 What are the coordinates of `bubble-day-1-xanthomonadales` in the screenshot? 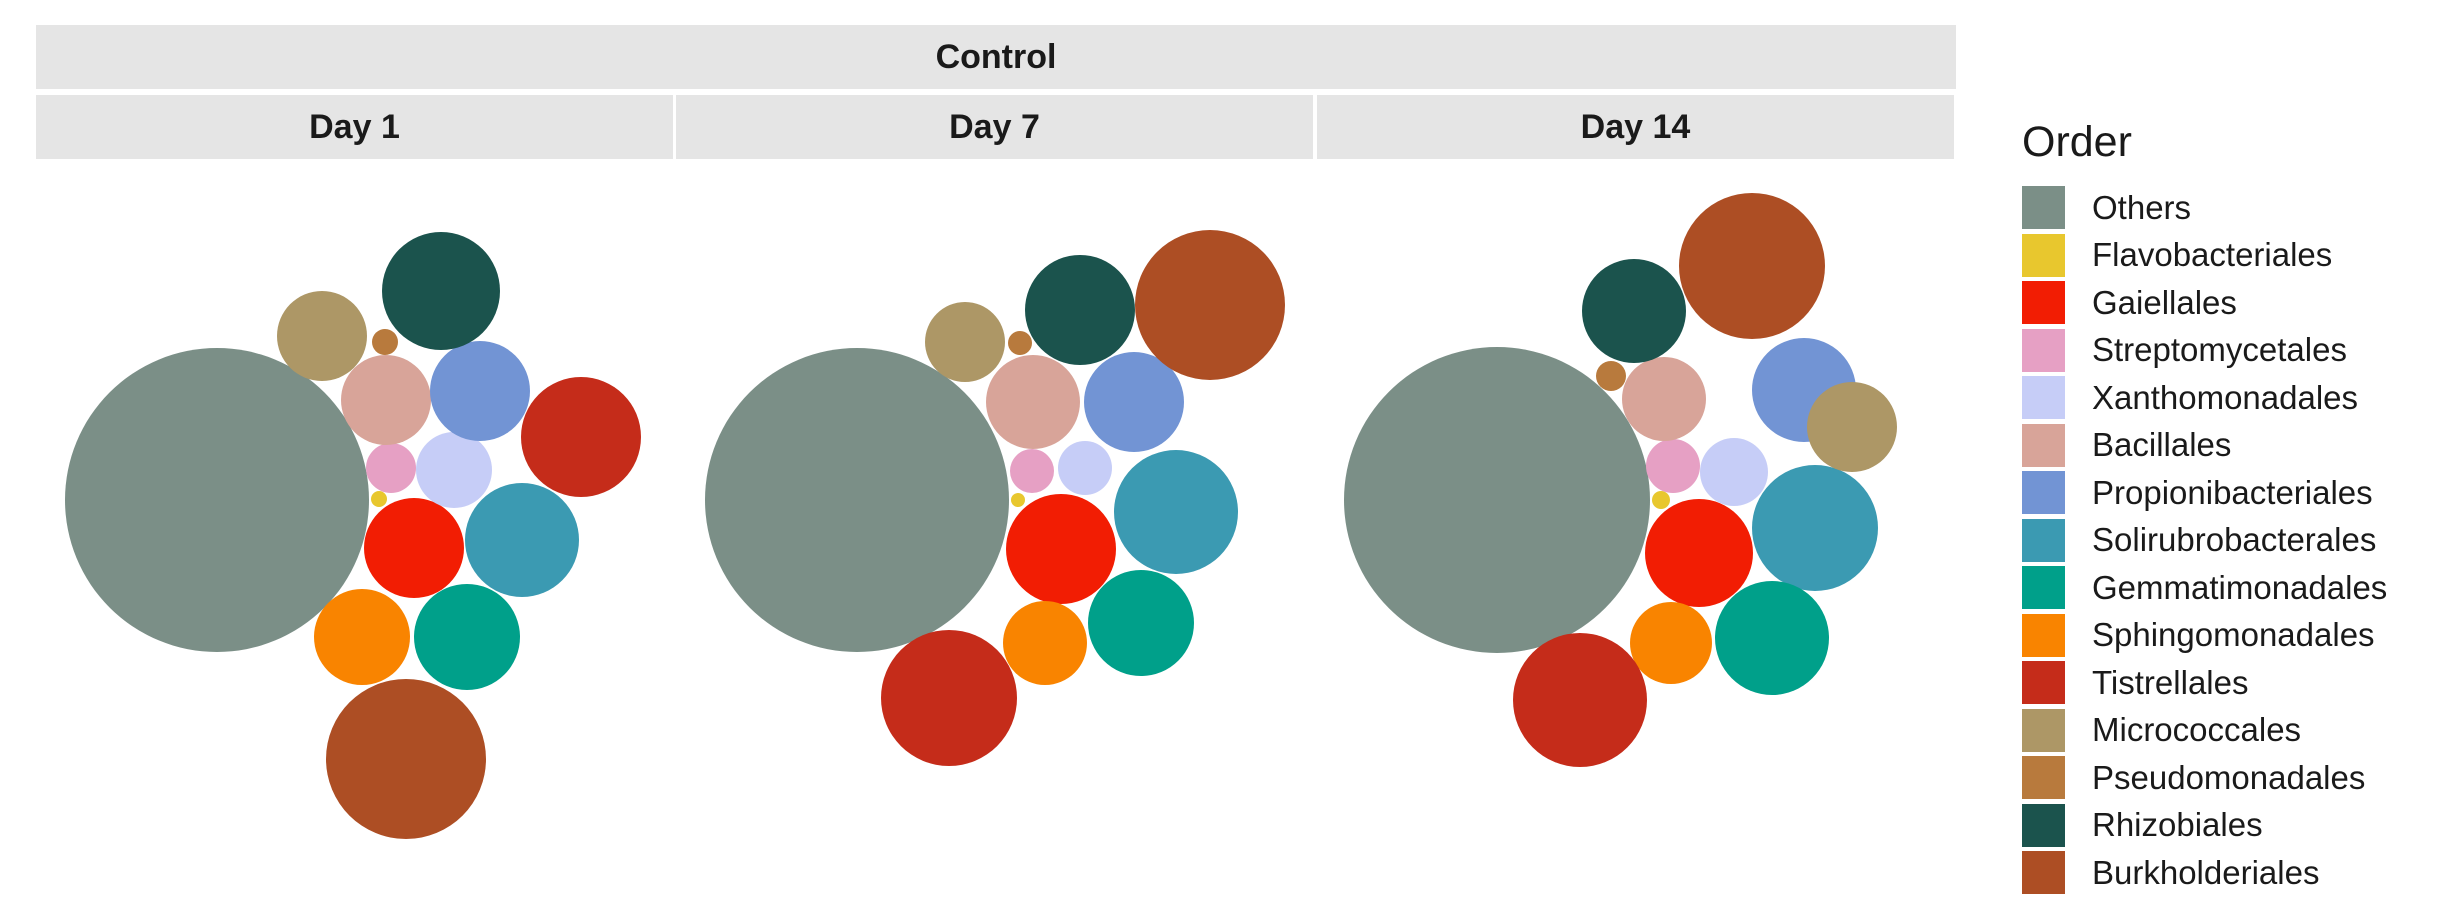 It's located at (454, 470).